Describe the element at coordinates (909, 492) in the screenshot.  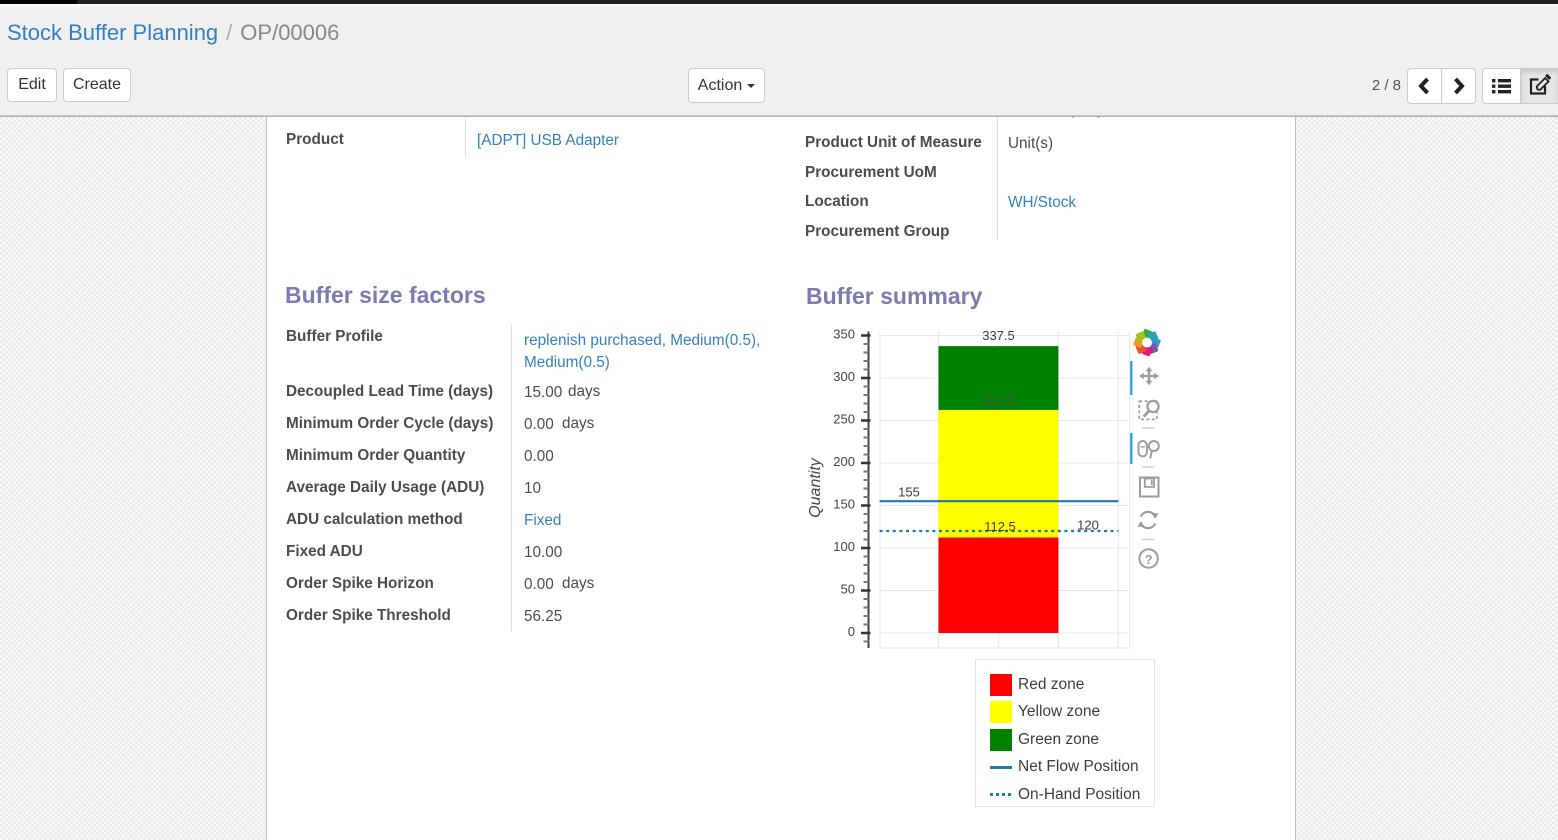
I see `svg-text: 155` at that location.